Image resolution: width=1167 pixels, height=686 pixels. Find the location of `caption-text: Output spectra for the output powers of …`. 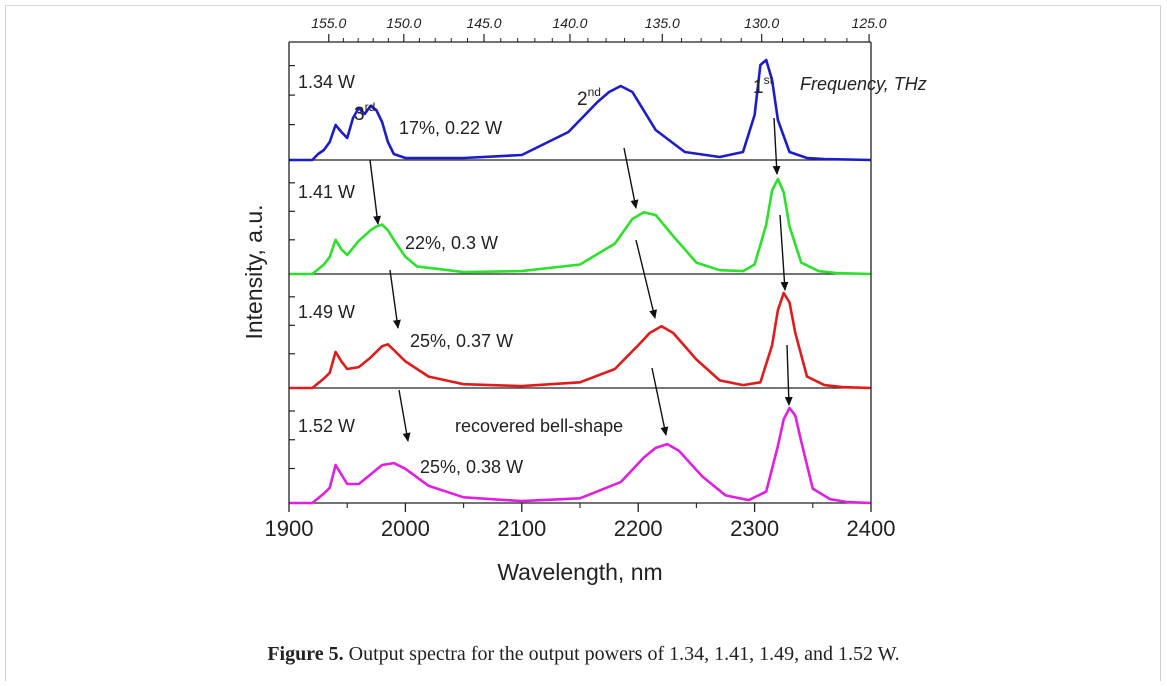

caption-text: Output spectra for the output powers of … is located at coordinates (621, 654).